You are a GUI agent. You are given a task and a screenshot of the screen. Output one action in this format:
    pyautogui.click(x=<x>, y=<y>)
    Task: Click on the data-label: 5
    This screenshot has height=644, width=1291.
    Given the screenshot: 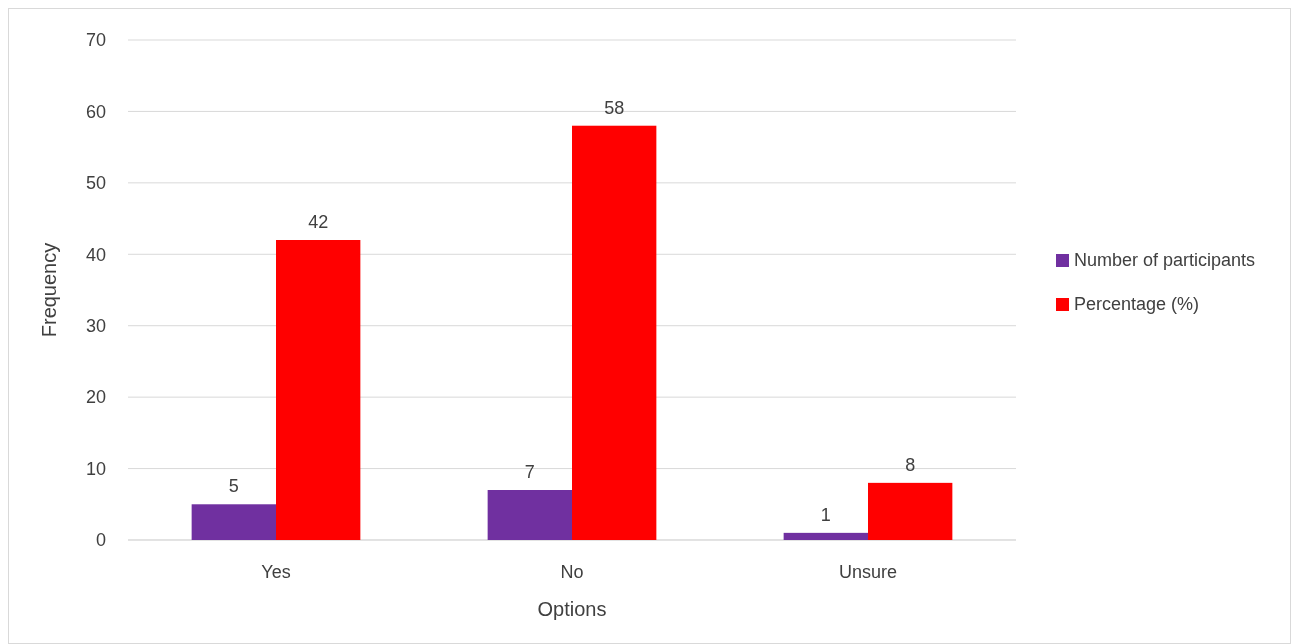 What is the action you would take?
    pyautogui.click(x=233, y=486)
    